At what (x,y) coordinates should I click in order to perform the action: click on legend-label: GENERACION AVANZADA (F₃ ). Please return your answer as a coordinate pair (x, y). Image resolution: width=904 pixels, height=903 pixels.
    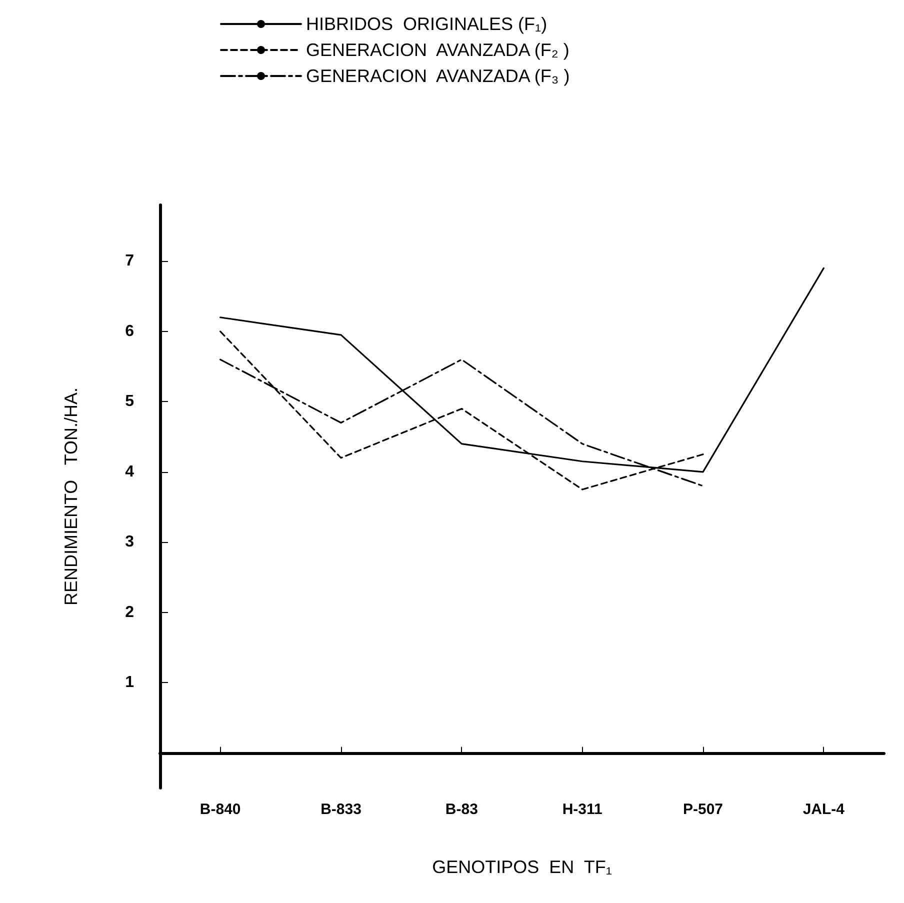
    Looking at the image, I should click on (438, 76).